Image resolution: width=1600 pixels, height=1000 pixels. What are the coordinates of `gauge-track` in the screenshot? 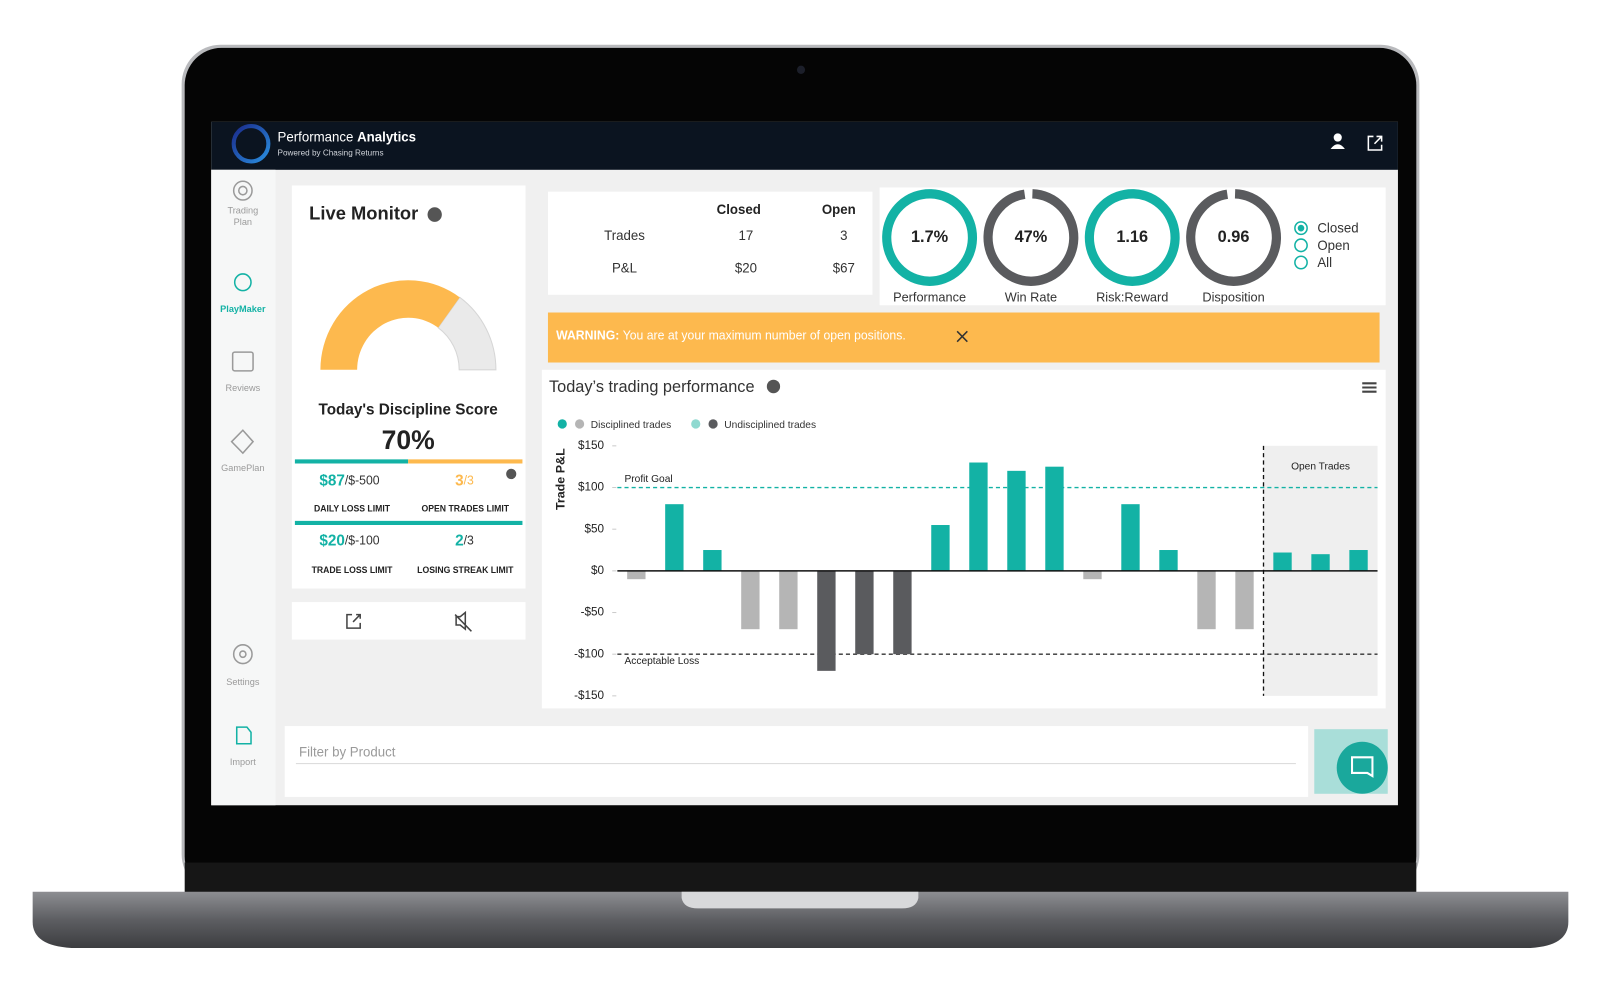 It's located at (467, 333).